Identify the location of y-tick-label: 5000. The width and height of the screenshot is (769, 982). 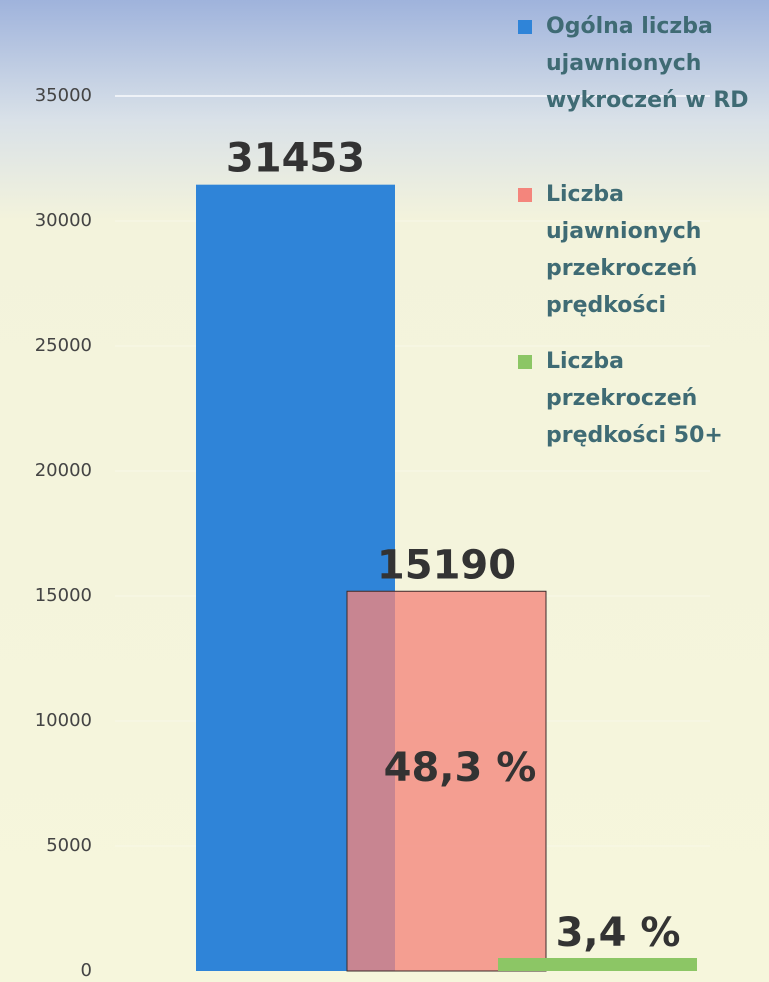
(69, 845).